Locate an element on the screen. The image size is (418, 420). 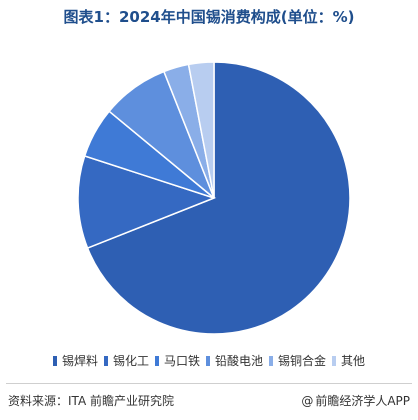
legend-item-3: 马口铁 is located at coordinates (177, 360).